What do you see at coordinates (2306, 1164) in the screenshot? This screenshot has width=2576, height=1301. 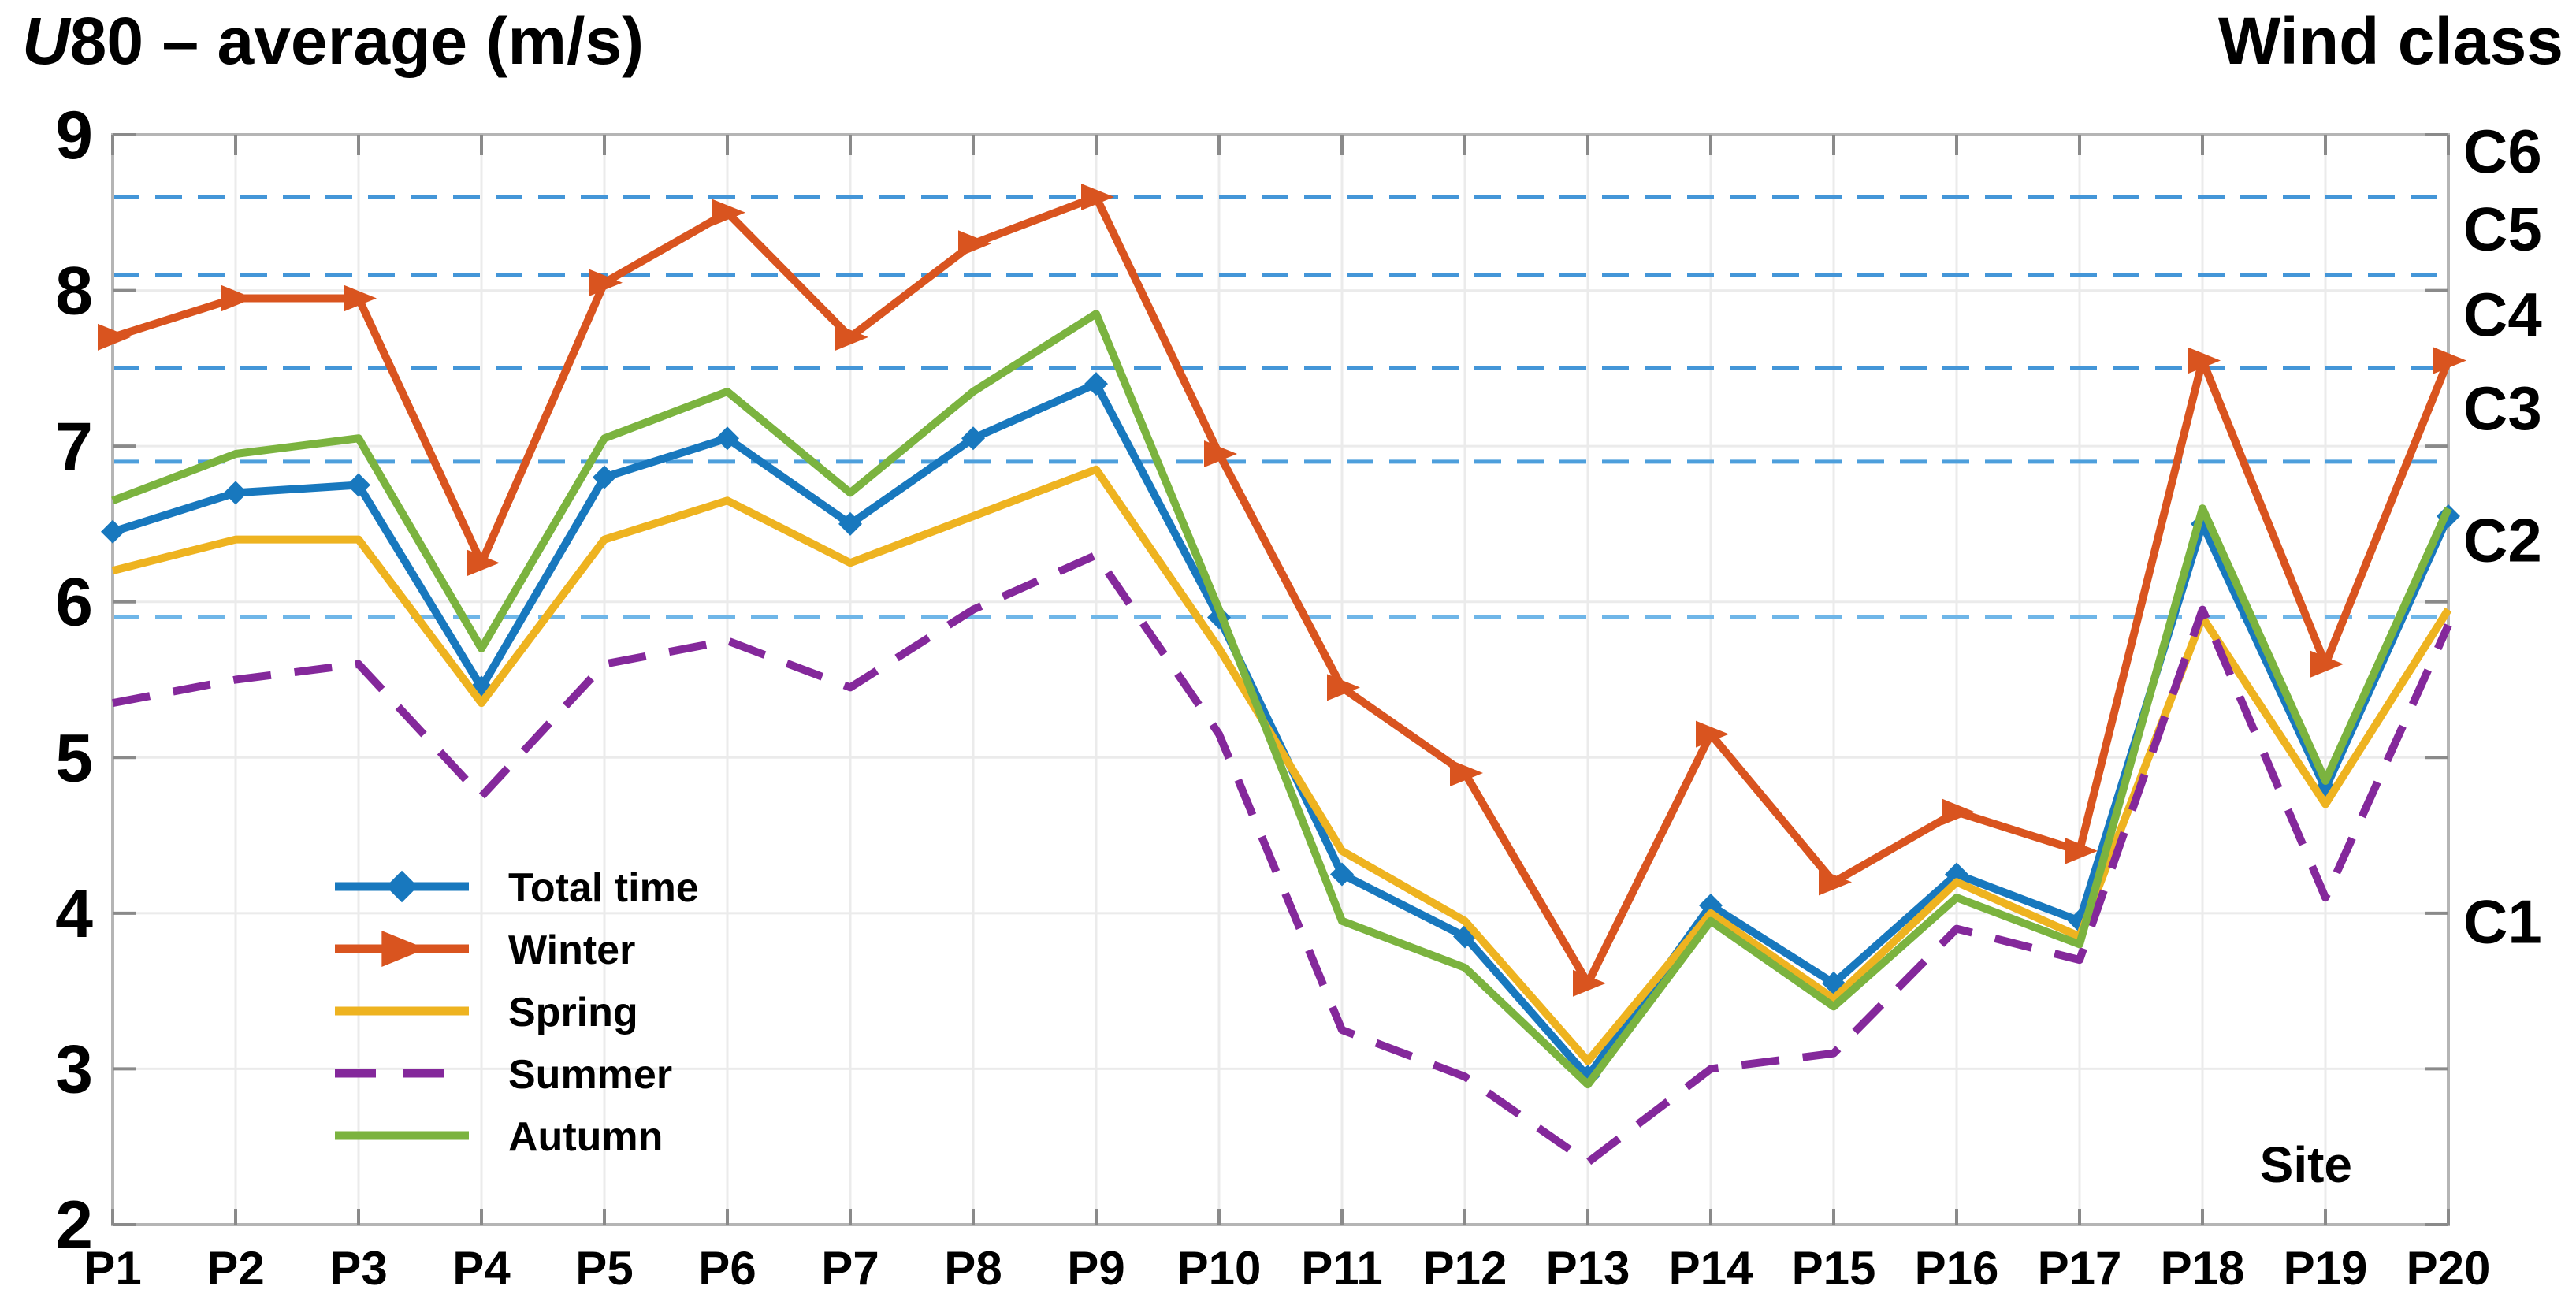 I see `site-axis-label: Site` at bounding box center [2306, 1164].